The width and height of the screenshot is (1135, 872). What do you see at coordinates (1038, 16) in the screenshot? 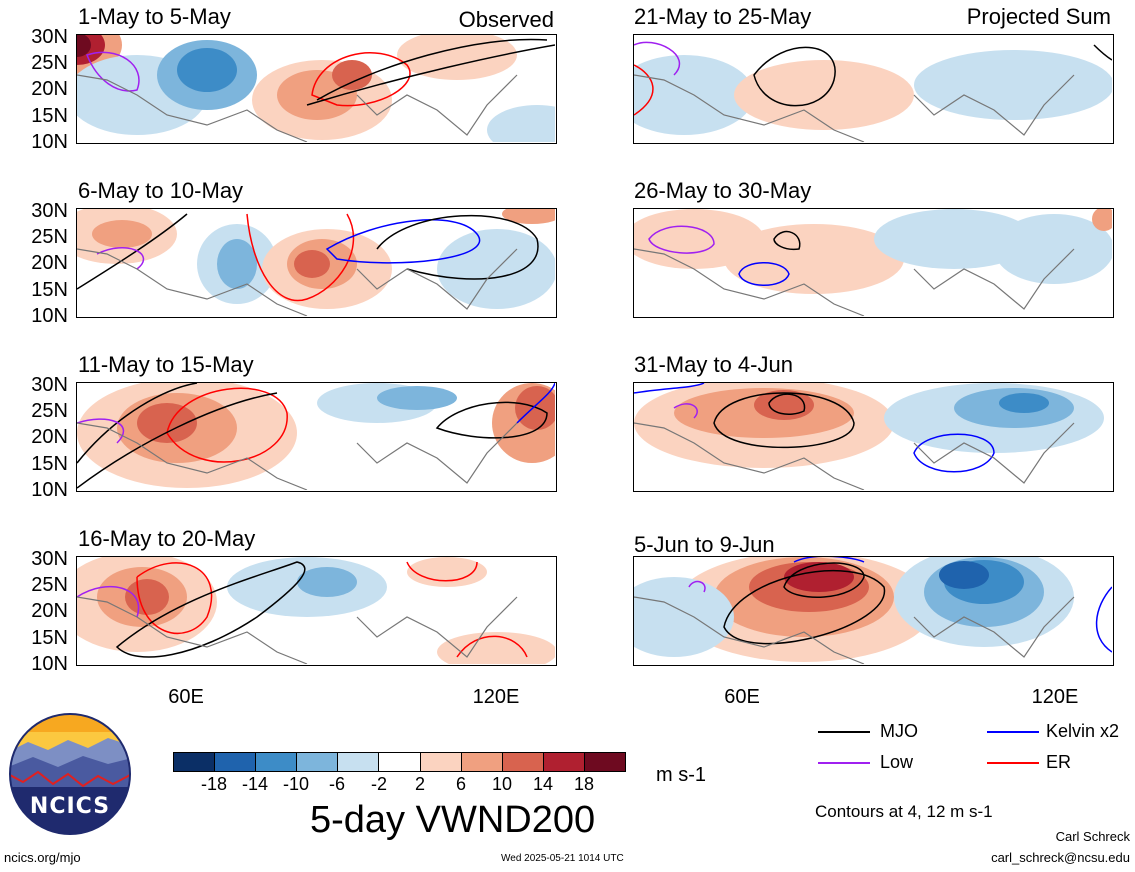
I see `projected-sum-label: Projected Sum` at bounding box center [1038, 16].